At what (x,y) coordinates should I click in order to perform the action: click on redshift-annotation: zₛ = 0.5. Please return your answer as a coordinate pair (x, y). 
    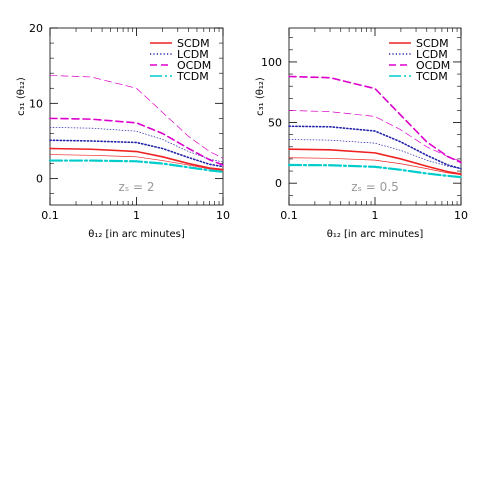
    Looking at the image, I should click on (375, 187).